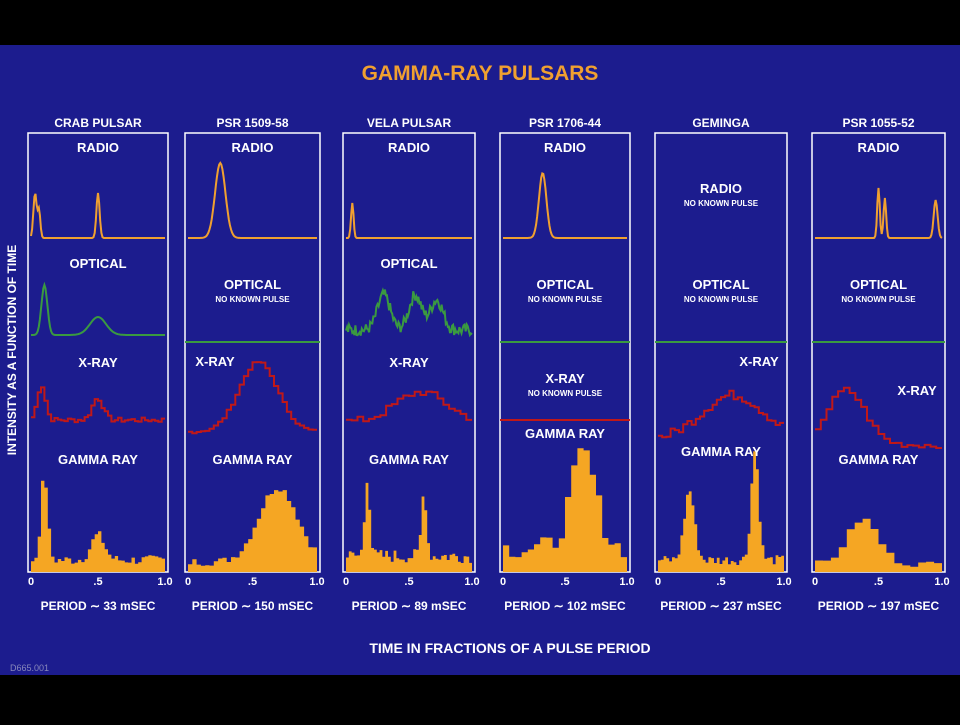 This screenshot has height=725, width=960. What do you see at coordinates (253, 606) in the screenshot?
I see `period-label: PERIOD ∼ 150 mSEC` at bounding box center [253, 606].